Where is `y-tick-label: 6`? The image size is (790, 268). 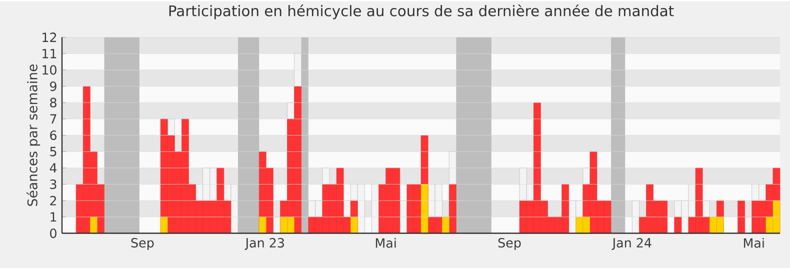 y-tick-label: 6 is located at coordinates (53, 135).